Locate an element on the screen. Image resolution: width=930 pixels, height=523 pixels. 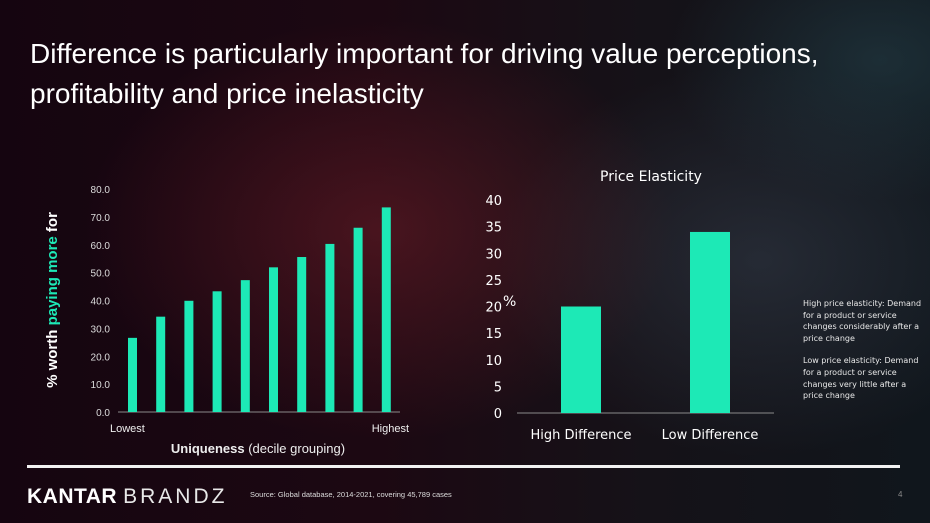
logo-word-kantar: KANTAR is located at coordinates (72, 496).